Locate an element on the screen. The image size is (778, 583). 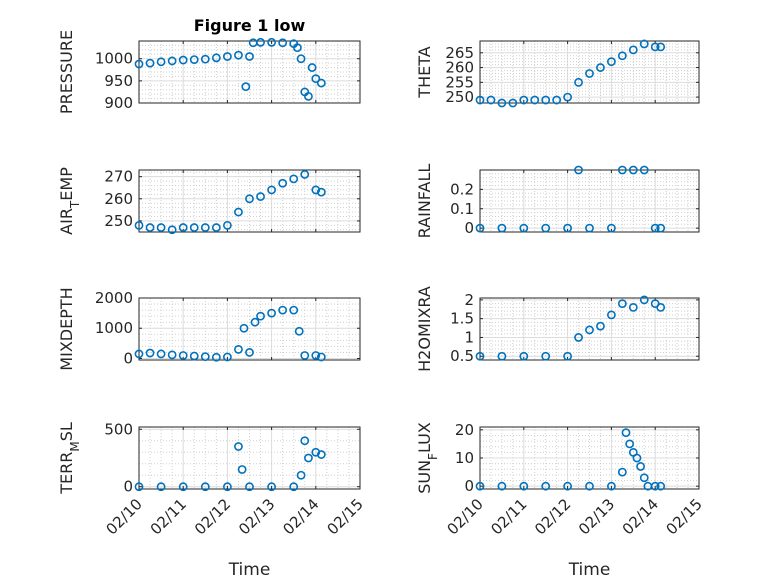
chart-8-xtick-label: 02/11 is located at coordinates (508, 516).